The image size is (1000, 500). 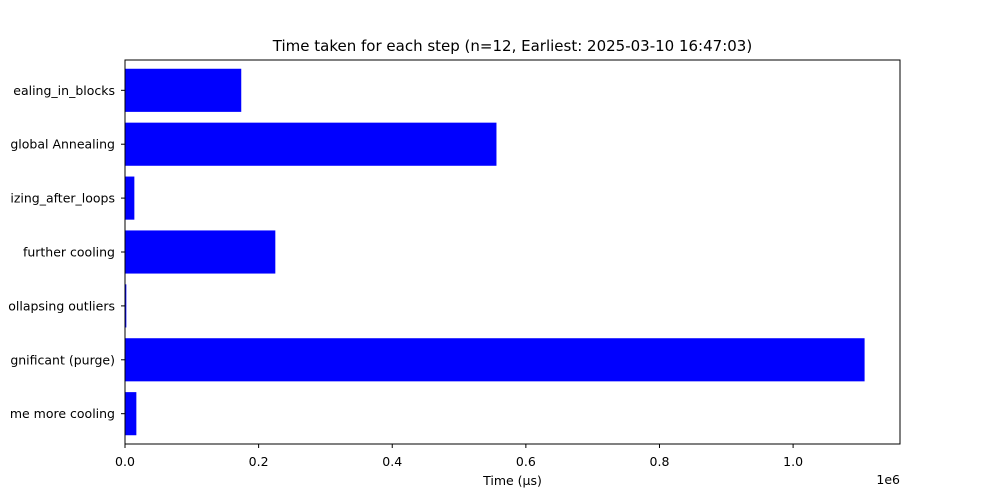 I want to click on y-tick-label: izing_after_loops, so click(x=62, y=198).